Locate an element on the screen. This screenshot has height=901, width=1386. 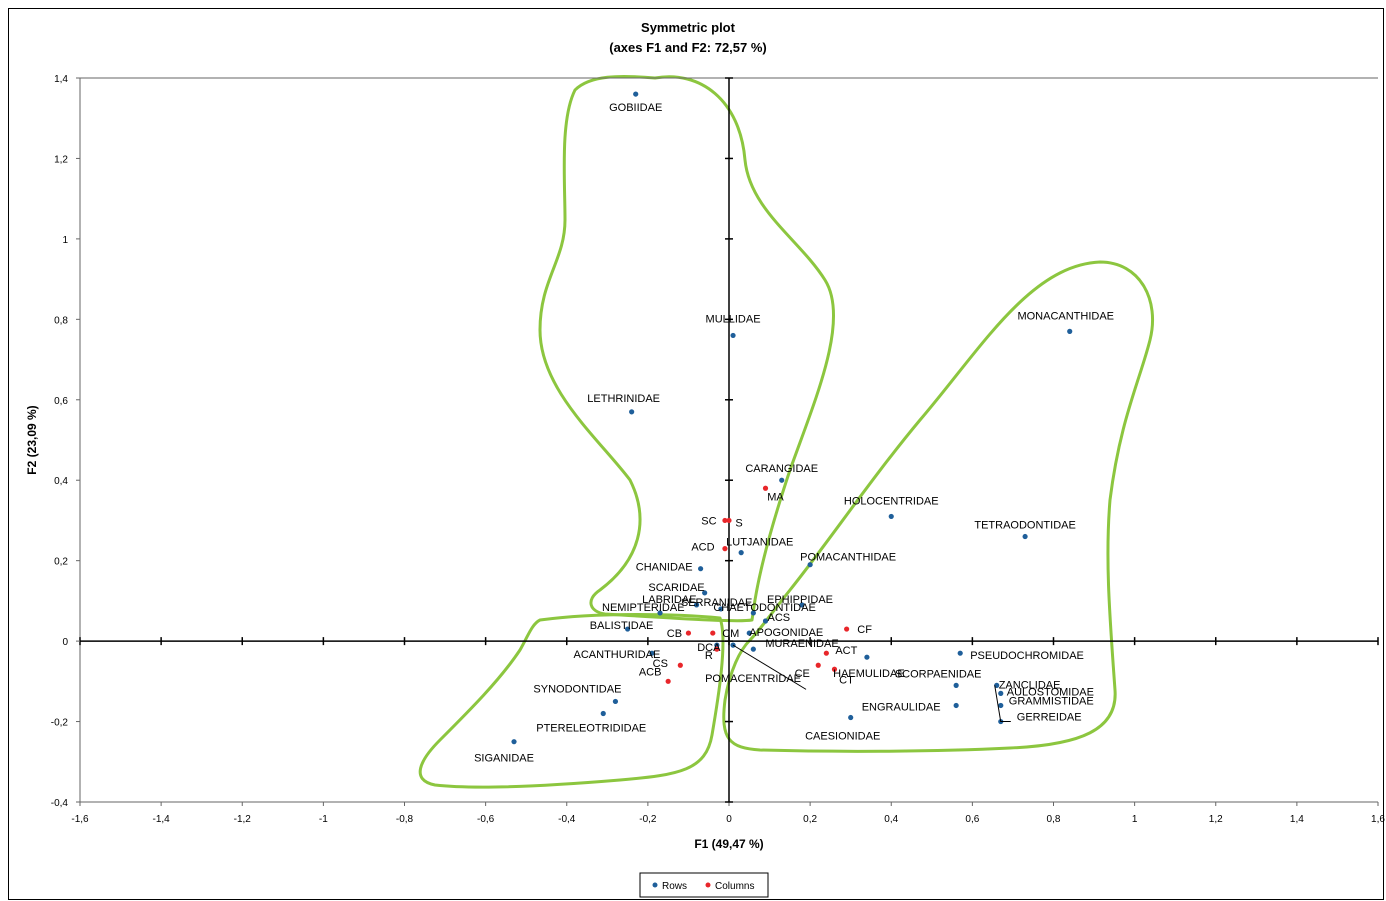
y-tick-label: 0,4 is located at coordinates (61, 481).